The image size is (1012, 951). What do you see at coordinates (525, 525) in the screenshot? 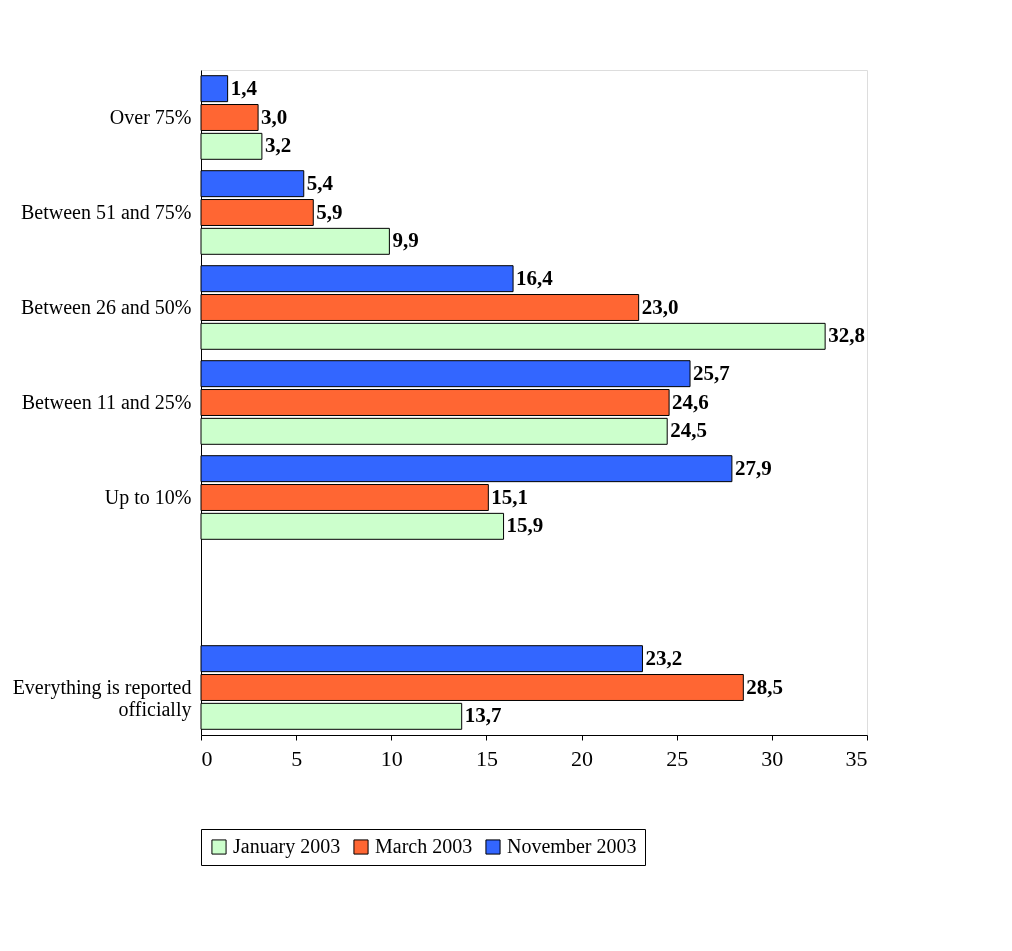
I see `data-label: 15,9` at bounding box center [525, 525].